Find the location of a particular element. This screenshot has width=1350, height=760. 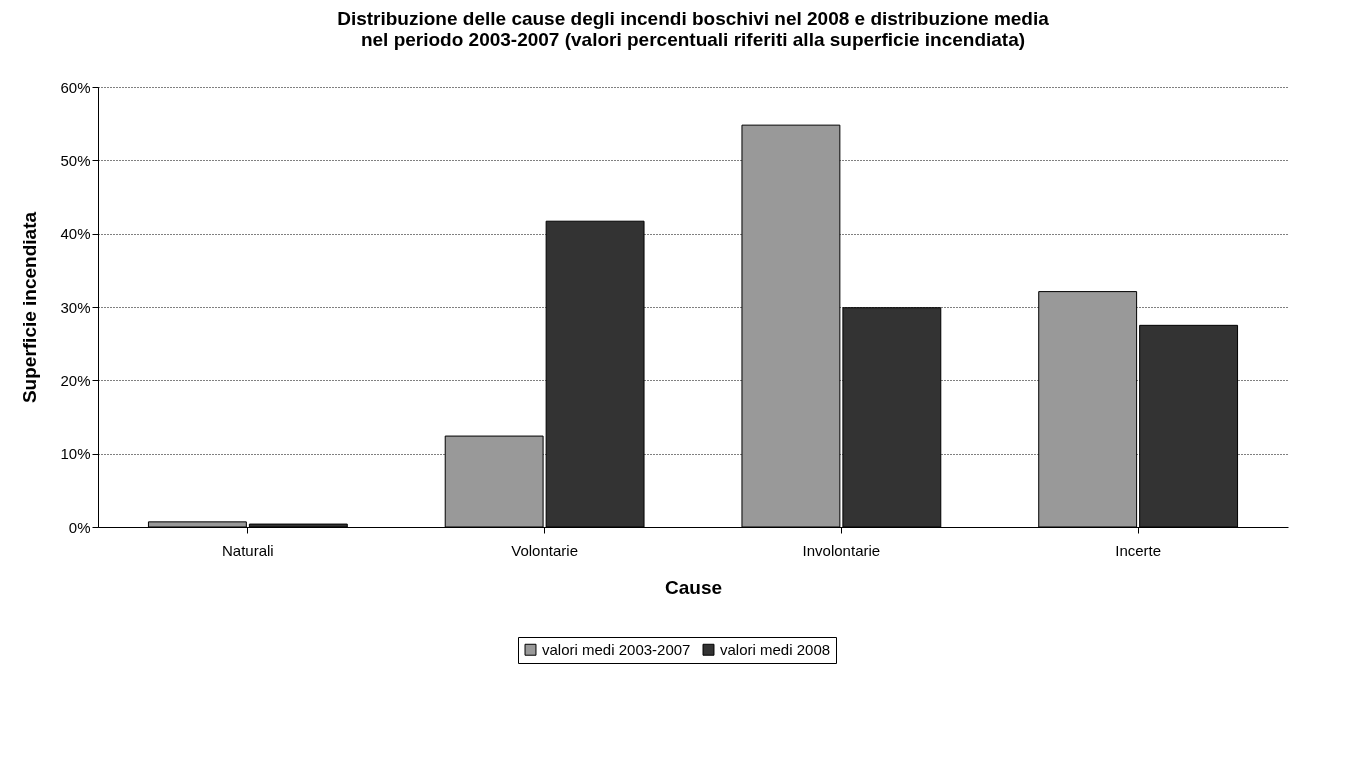

x-tick-label: Incerte is located at coordinates (1138, 550).